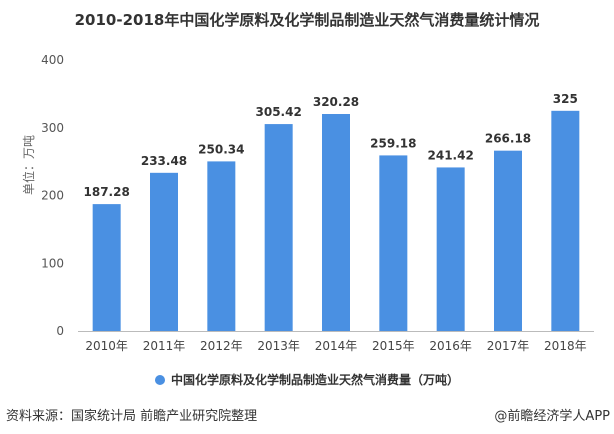 Image resolution: width=614 pixels, height=434 pixels. What do you see at coordinates (393, 143) in the screenshot?
I see `data-label: 259.18` at bounding box center [393, 143].